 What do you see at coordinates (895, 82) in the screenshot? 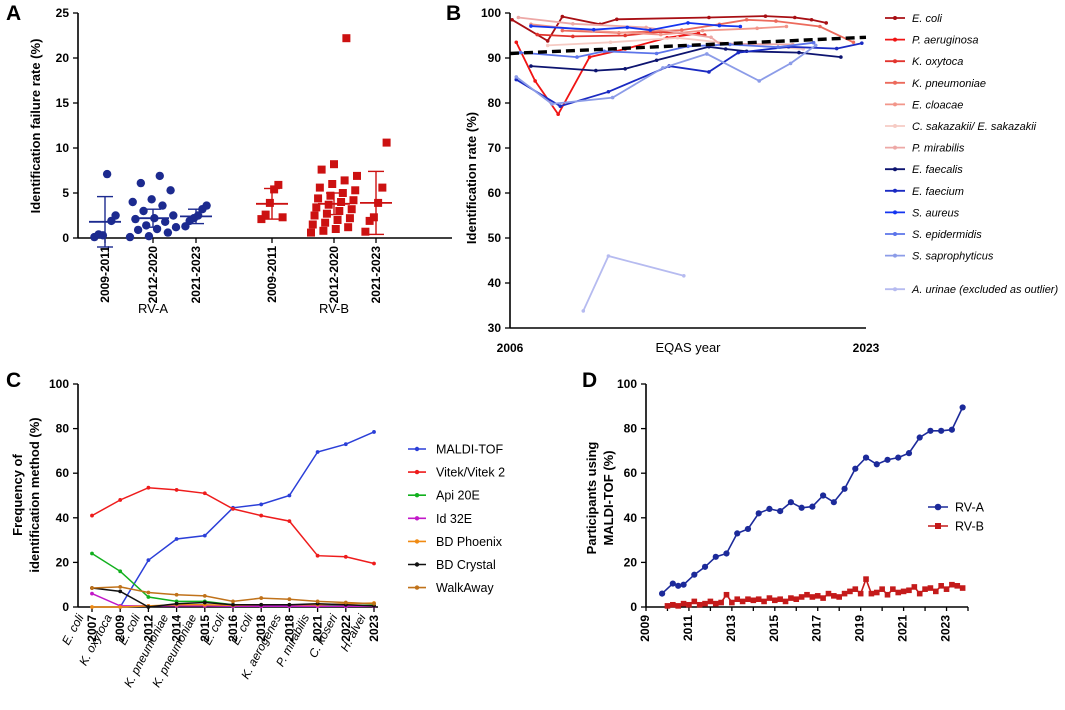
I see `panel-b-legend-marker-k-pneumoniae` at bounding box center [895, 82].